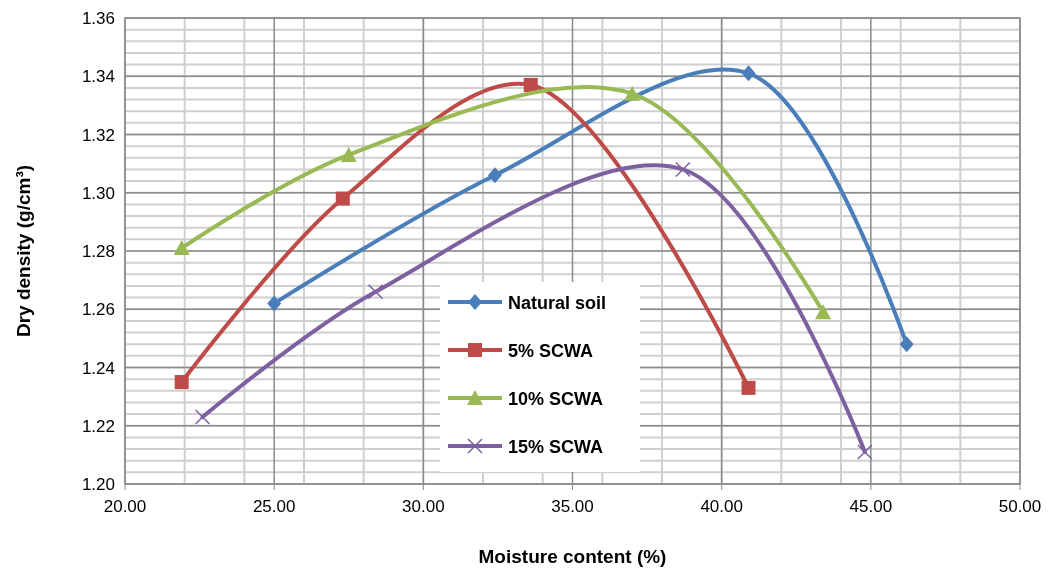 This screenshot has height=575, width=1057. Describe the element at coordinates (572, 506) in the screenshot. I see `x-tick-label: 35.00` at that location.